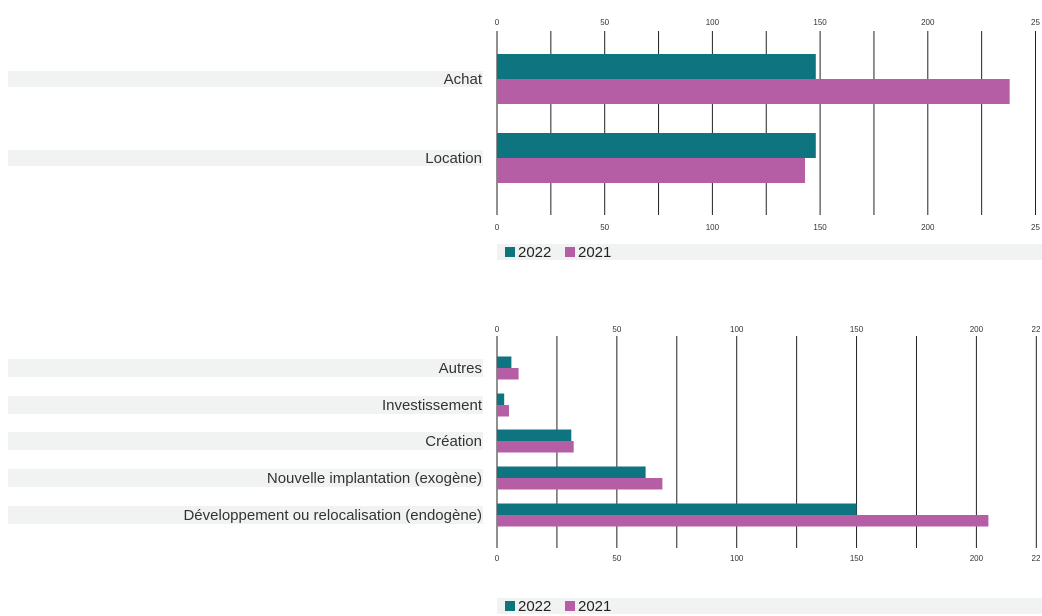  Describe the element at coordinates (510, 252) in the screenshot. I see `chart-1-legend-swatch-2022` at that location.